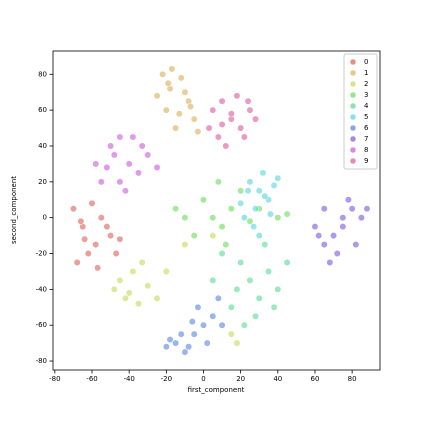 This screenshot has height=423, width=423. What do you see at coordinates (366, 161) in the screenshot?
I see `legend-label: 9` at bounding box center [366, 161].